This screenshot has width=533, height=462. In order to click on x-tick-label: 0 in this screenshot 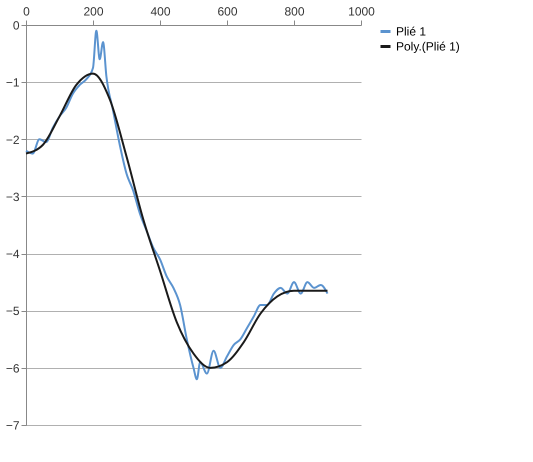, I will do `click(26, 11)`.